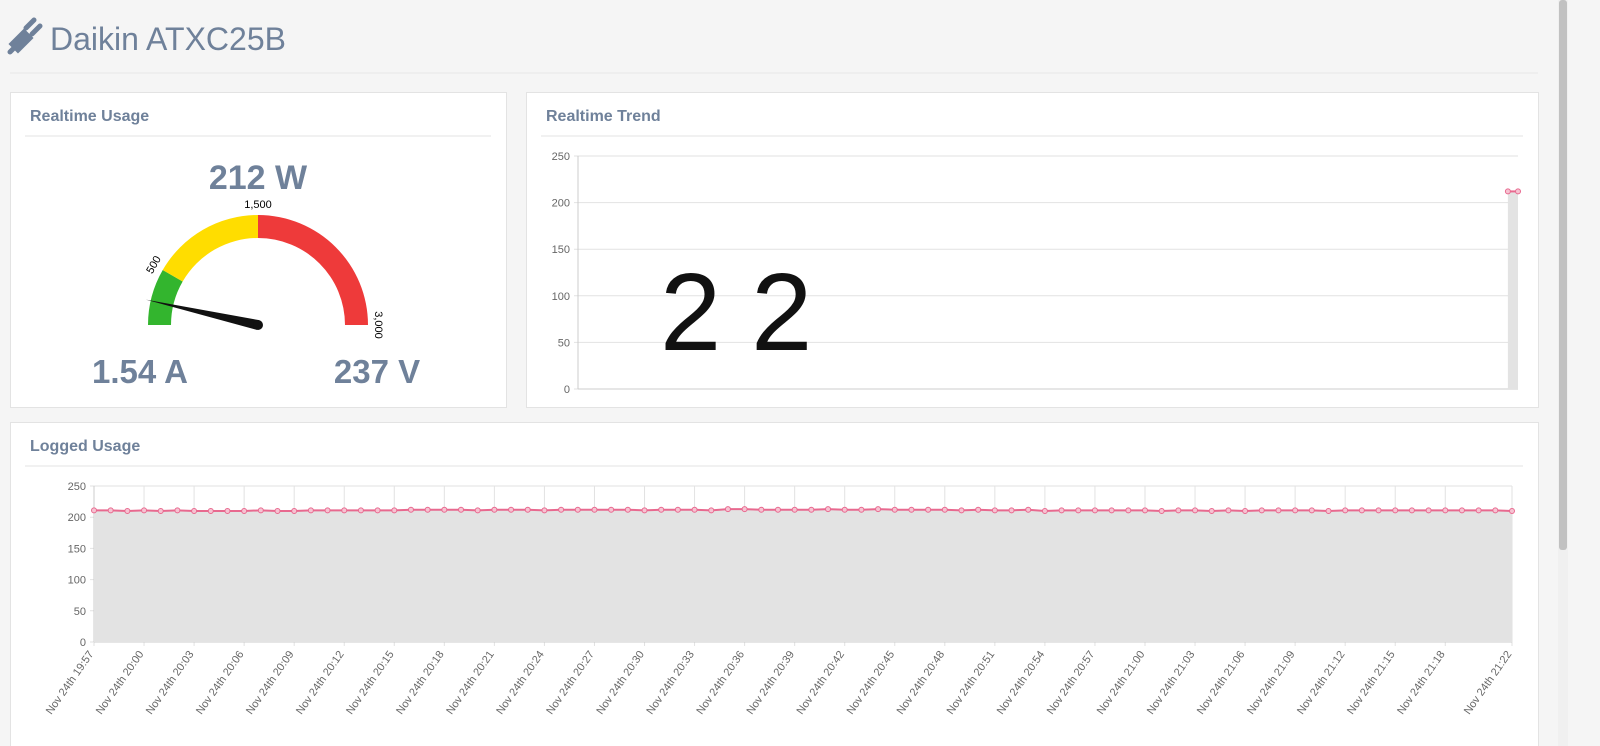 Image resolution: width=1600 pixels, height=746 pixels. I want to click on voltage-value: 237 V, so click(377, 371).